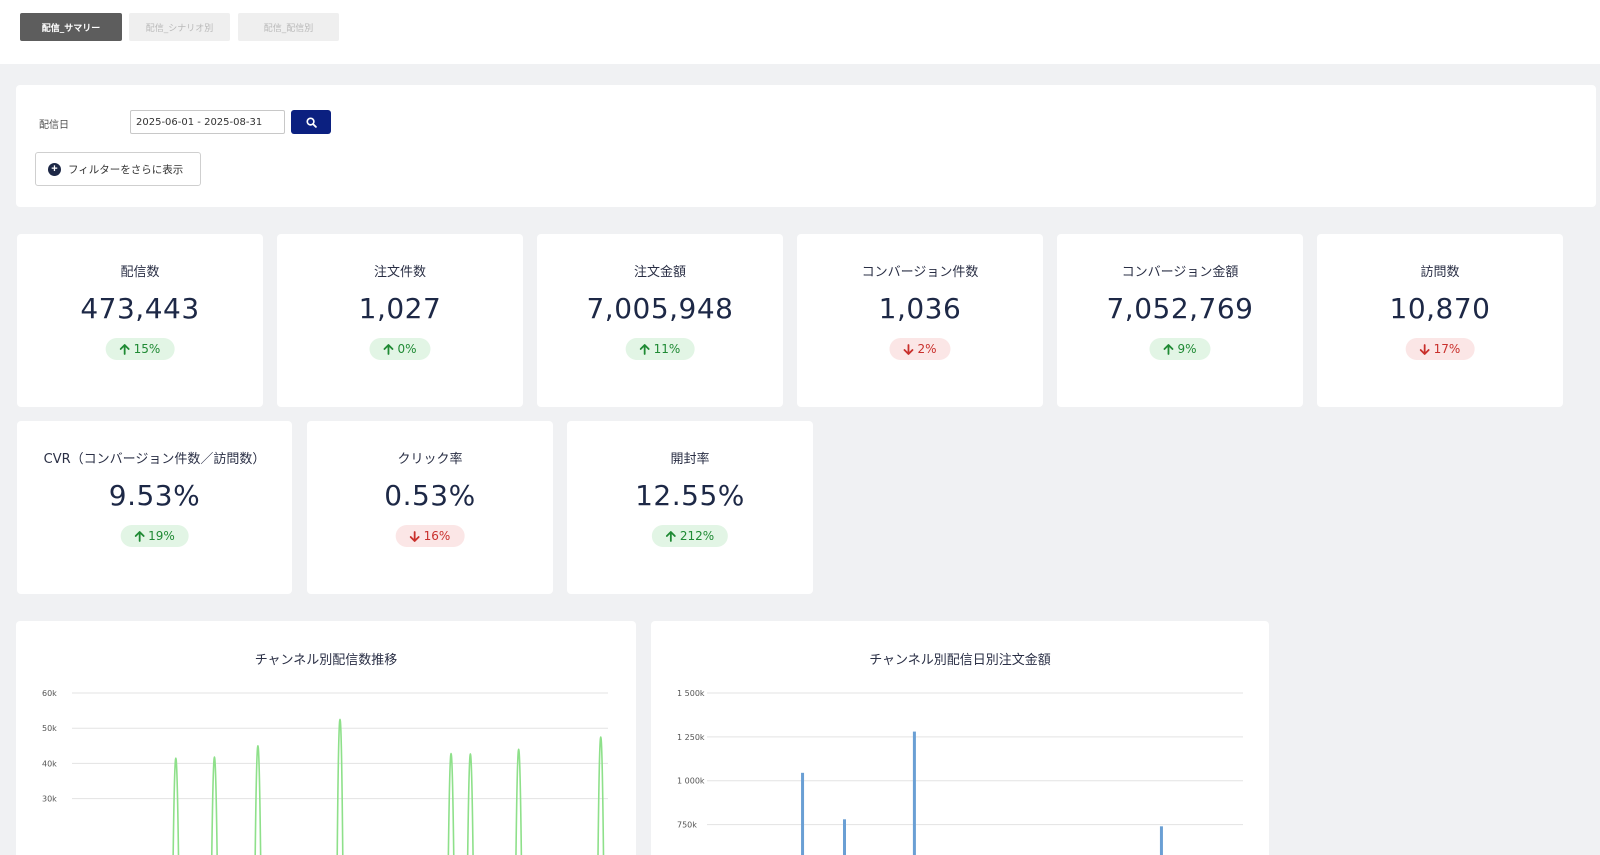 This screenshot has height=855, width=1600. I want to click on date-range-input, so click(207, 122).